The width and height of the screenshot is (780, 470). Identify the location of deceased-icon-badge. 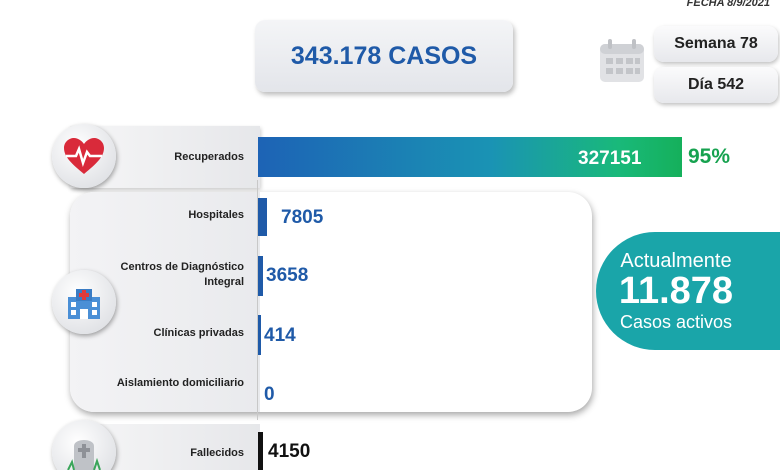
(84, 445).